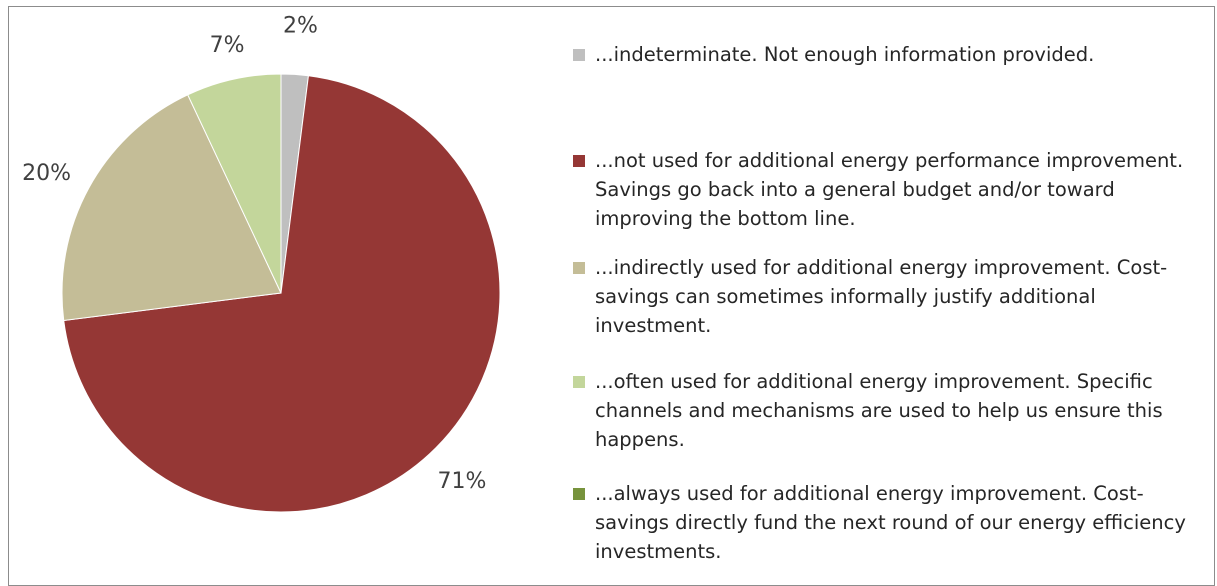 Image resolution: width=1217 pixels, height=586 pixels. What do you see at coordinates (227, 45) in the screenshot?
I see `pie-label-often-used: 7%` at bounding box center [227, 45].